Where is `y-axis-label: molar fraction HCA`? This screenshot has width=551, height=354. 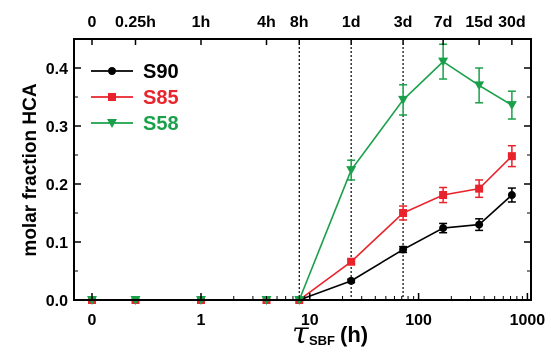 y-axis-label: molar fraction HCA is located at coordinates (30, 169).